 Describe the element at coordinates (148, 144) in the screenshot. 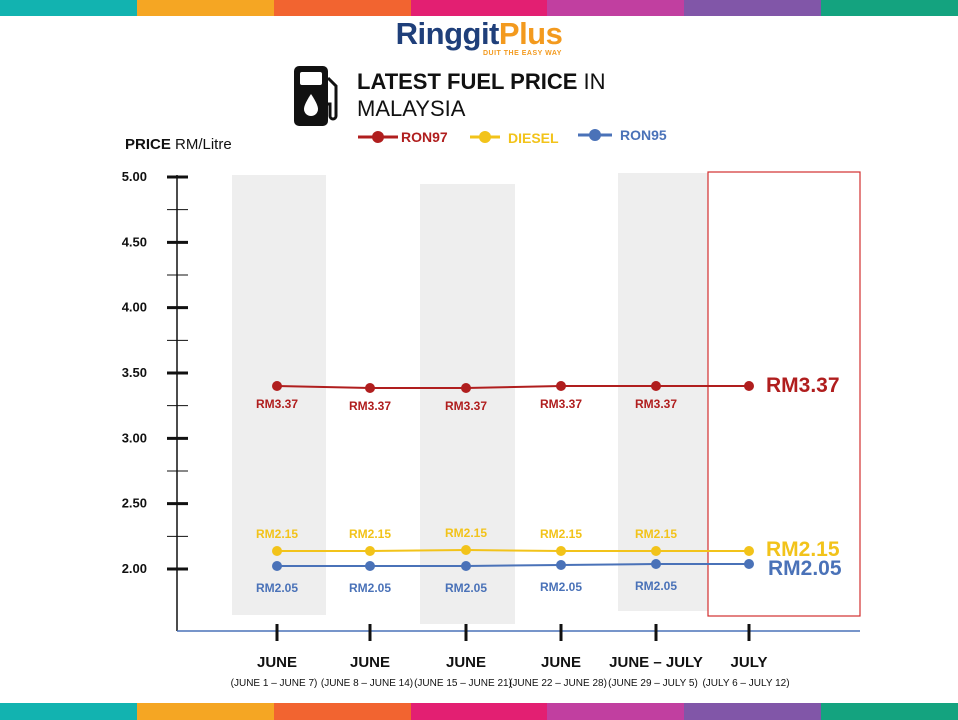

I see `y-axis-label-bold: PRICE` at that location.